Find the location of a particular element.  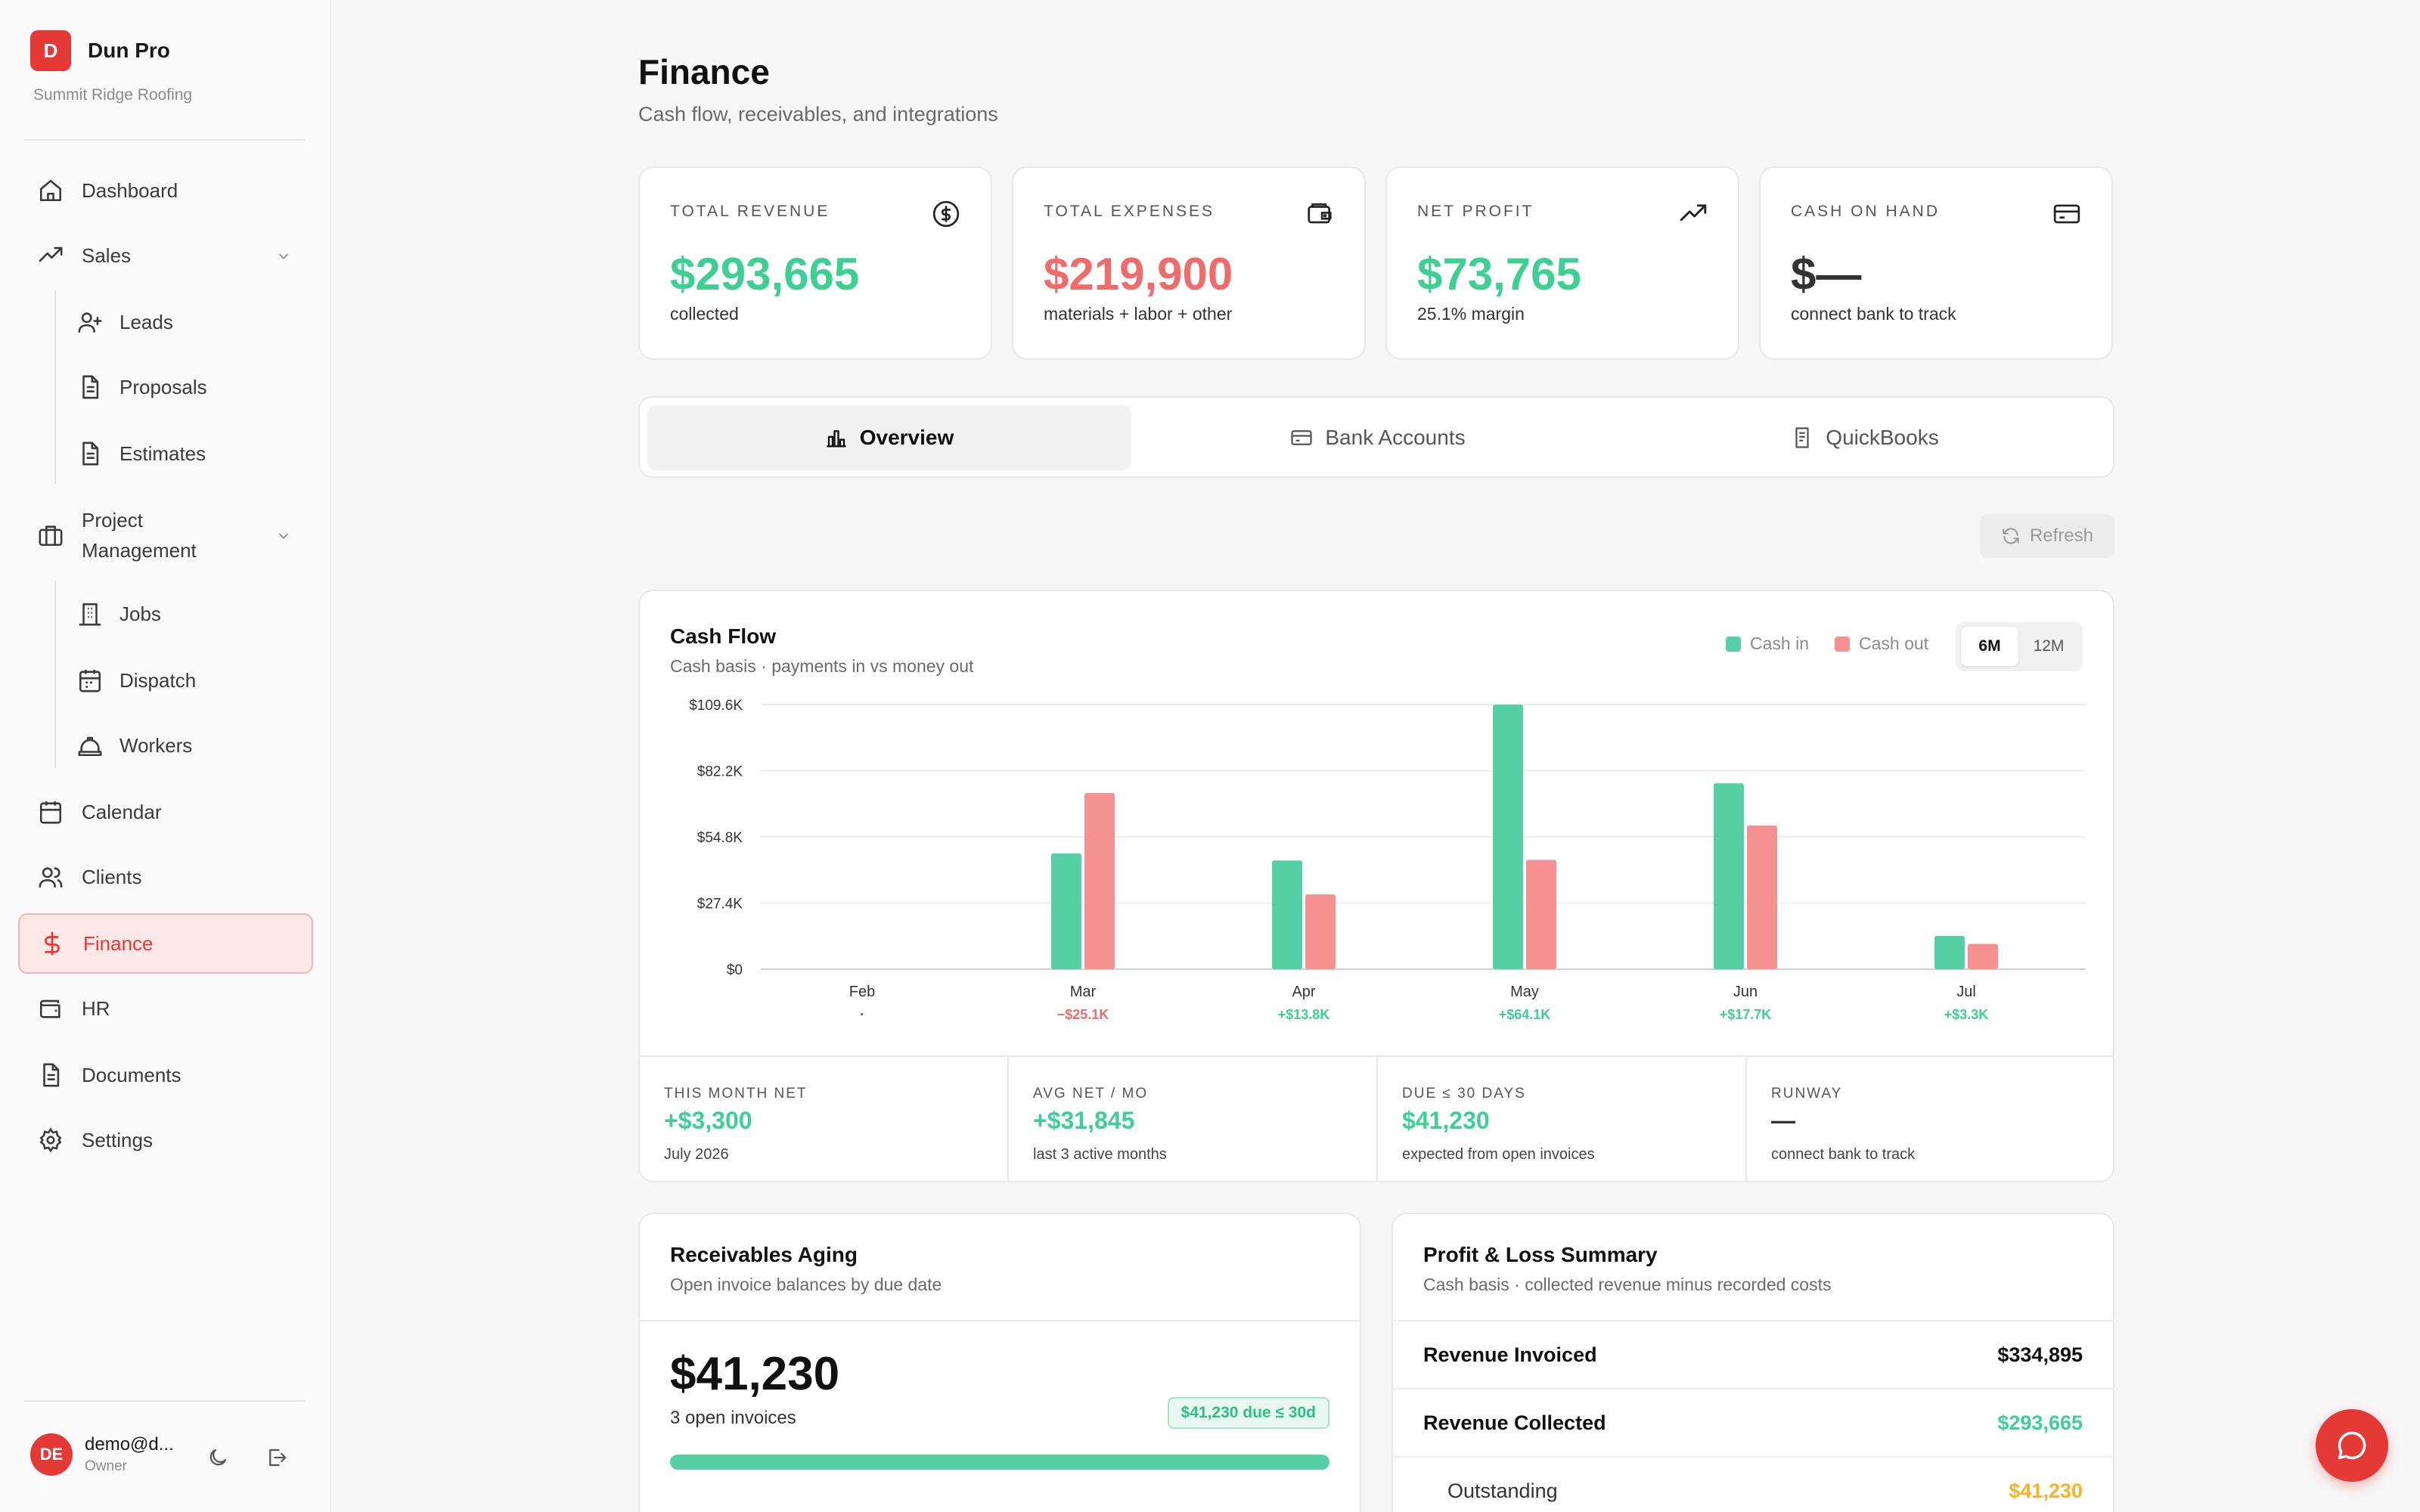

user-profile: DE demo@d... Owner is located at coordinates (102, 1455).